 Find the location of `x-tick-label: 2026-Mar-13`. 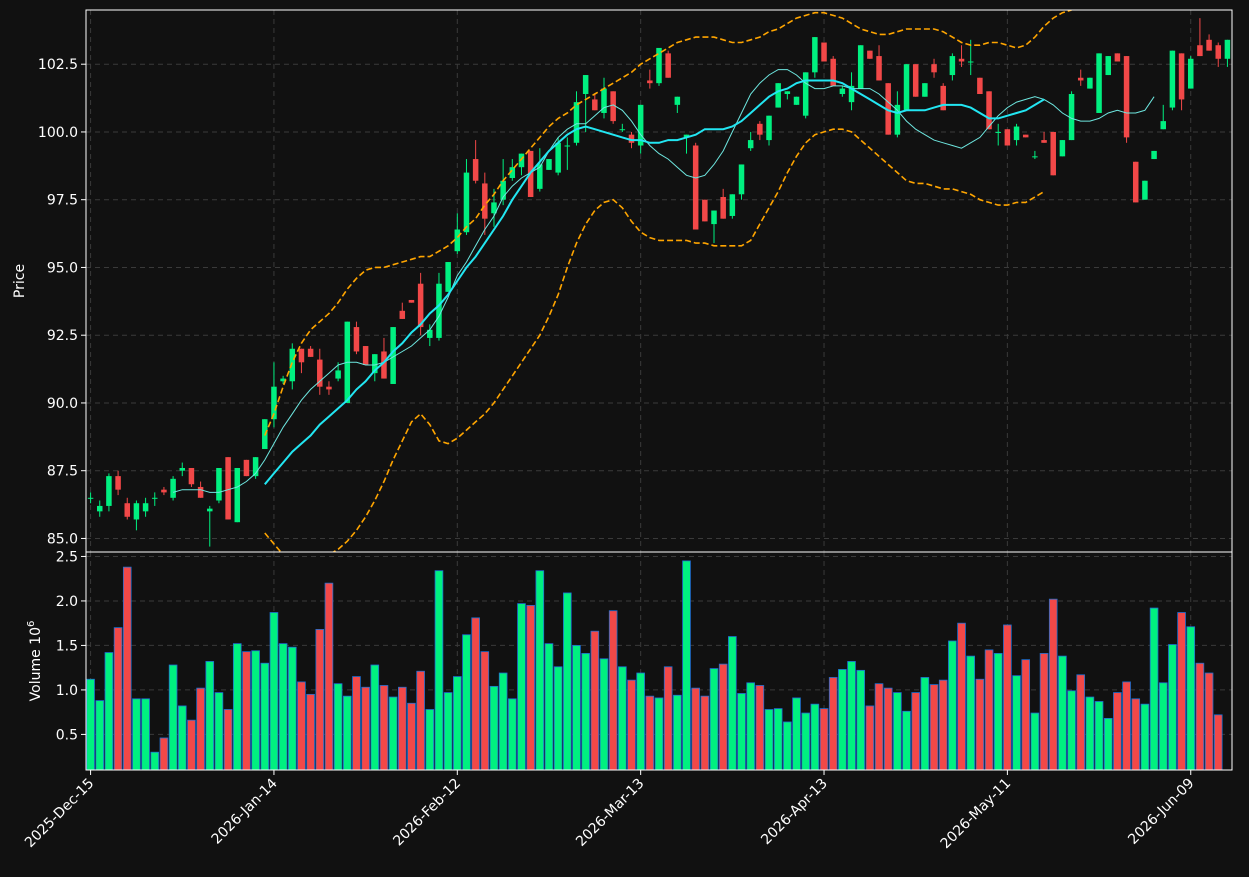

x-tick-label: 2026-Mar-13 is located at coordinates (610, 813).